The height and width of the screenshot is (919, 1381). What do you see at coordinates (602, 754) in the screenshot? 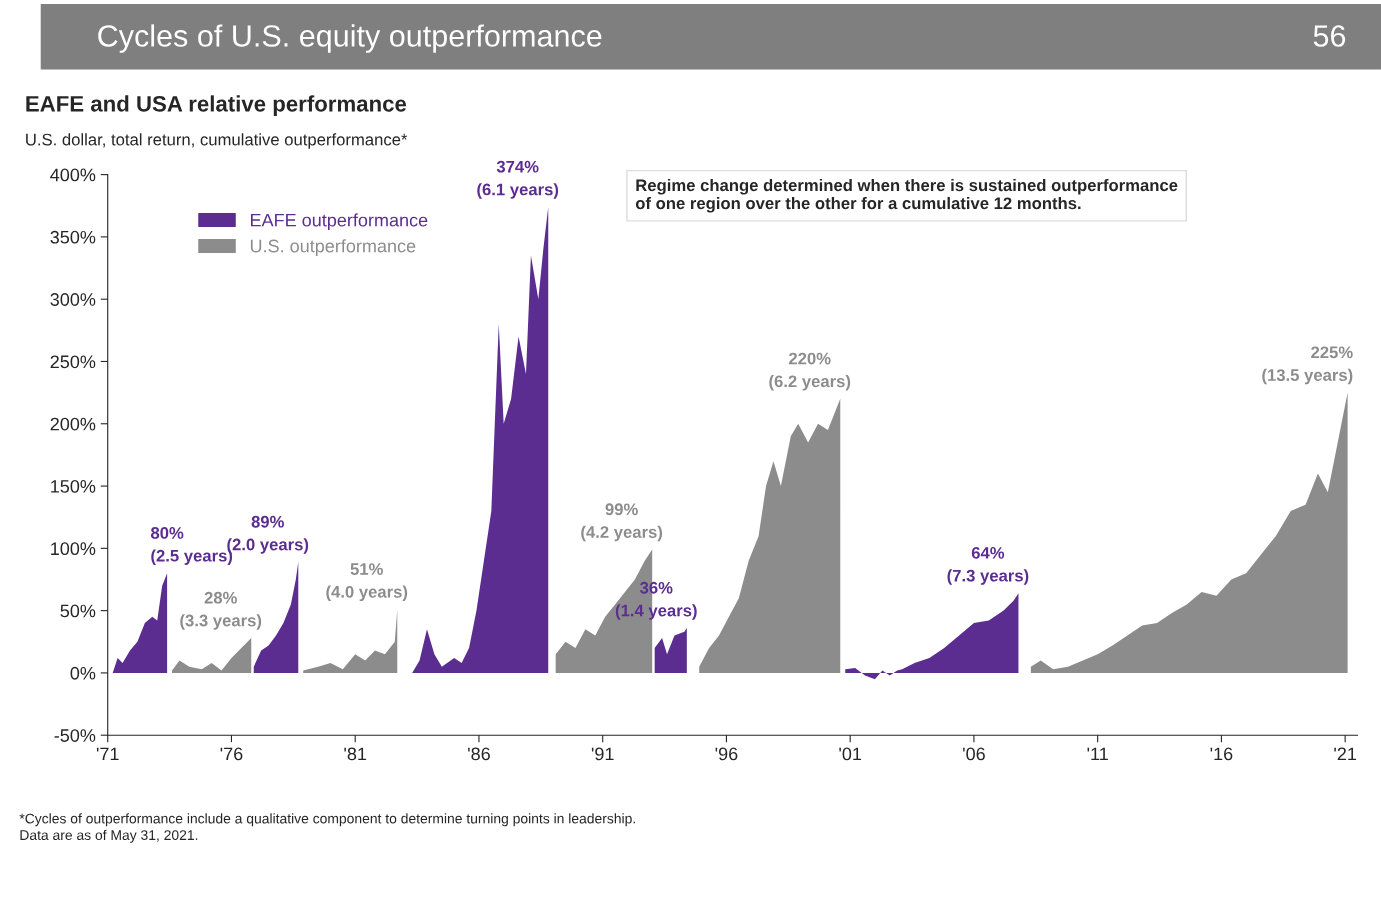
I see `x-tick-label: '91` at bounding box center [602, 754].